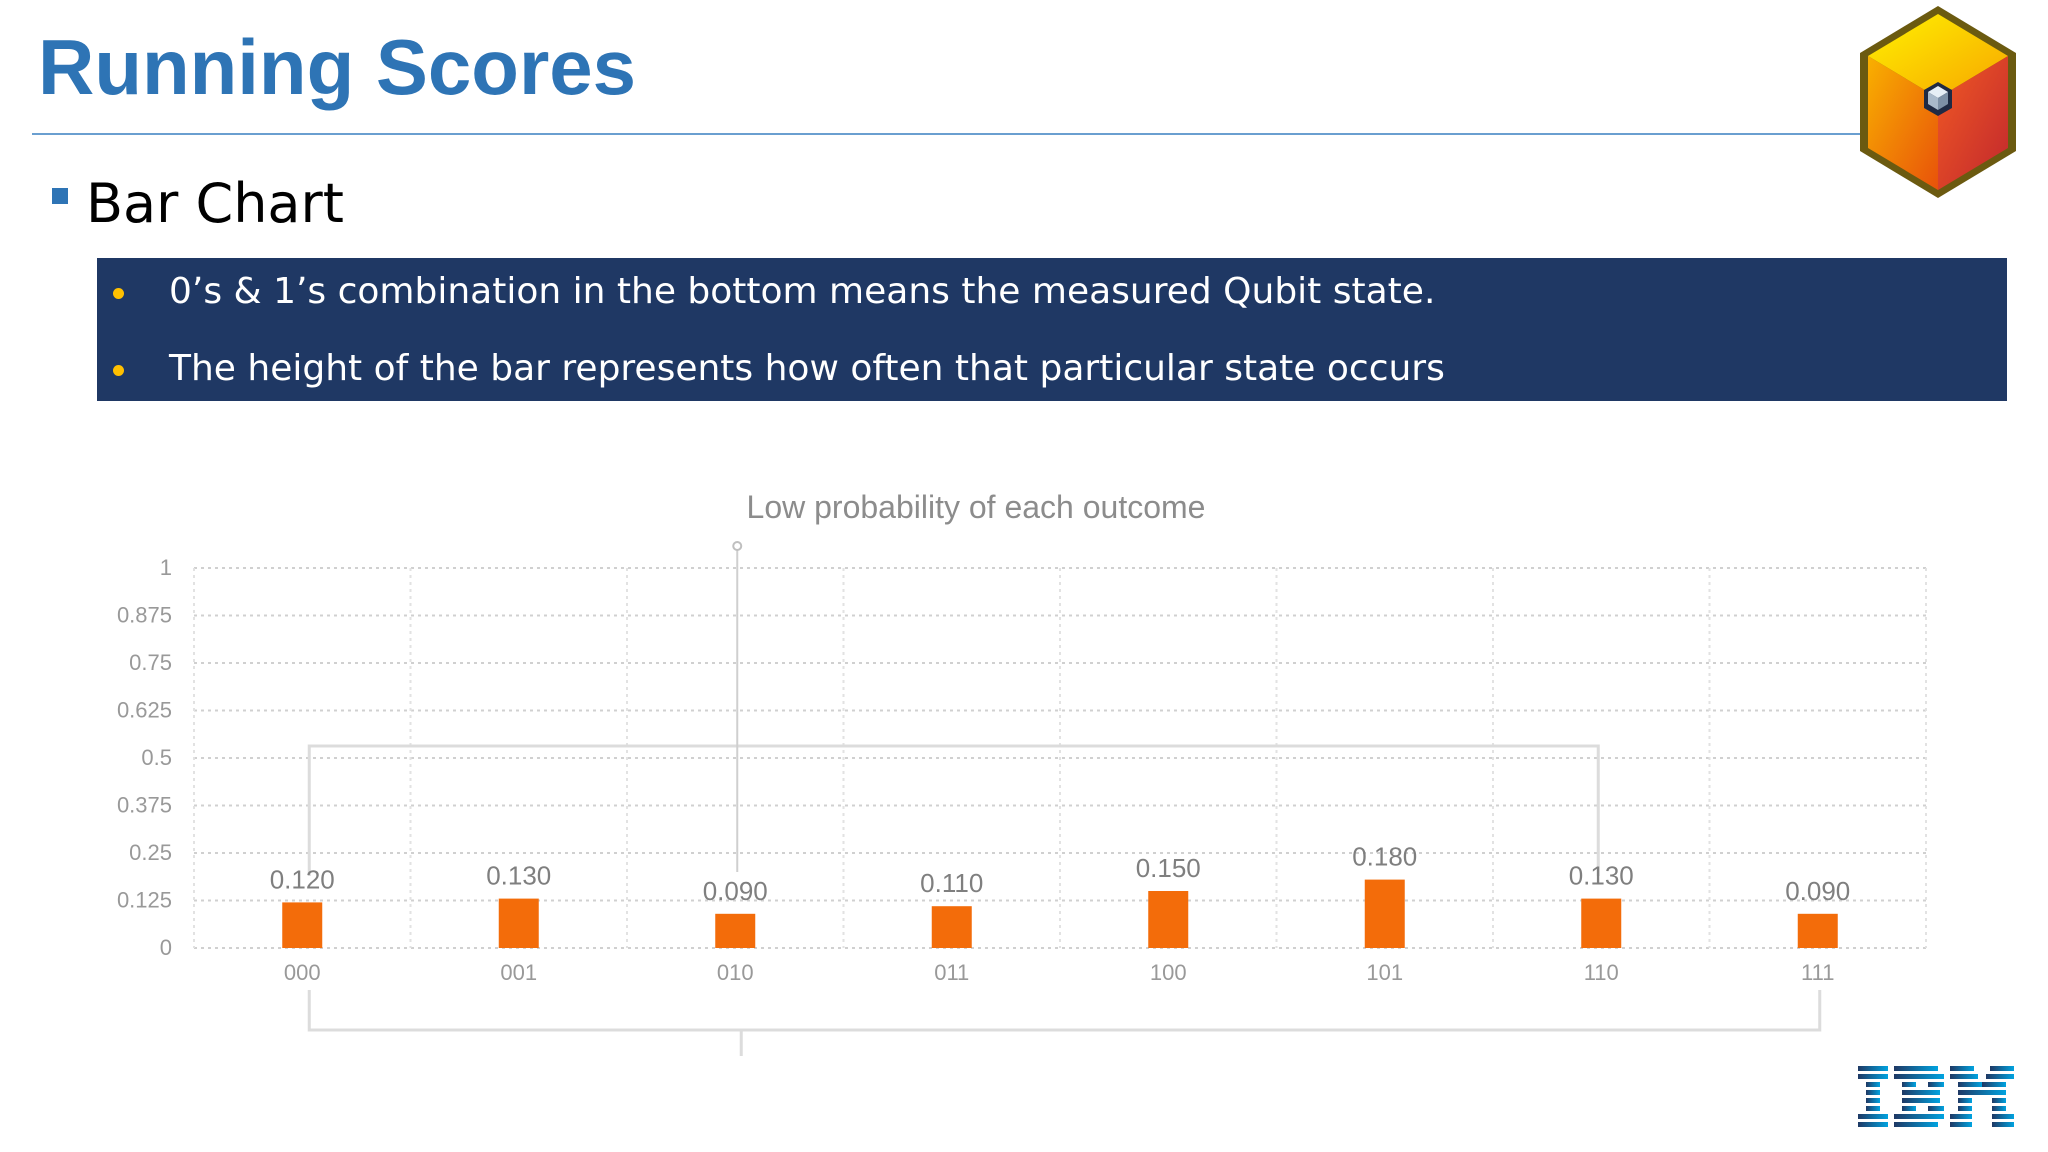 The width and height of the screenshot is (2048, 1152). What do you see at coordinates (60, 196) in the screenshot?
I see `square-bullet-icon` at bounding box center [60, 196].